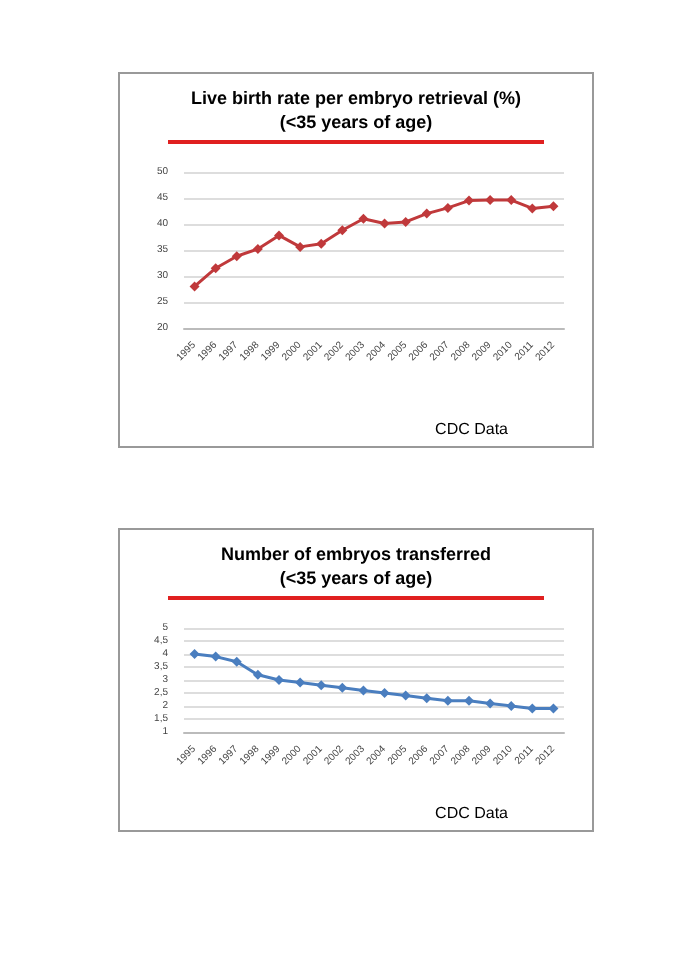  Describe the element at coordinates (356, 566) in the screenshot. I see `chart-title: Number of embryos transferred (<35 years of age)` at that location.